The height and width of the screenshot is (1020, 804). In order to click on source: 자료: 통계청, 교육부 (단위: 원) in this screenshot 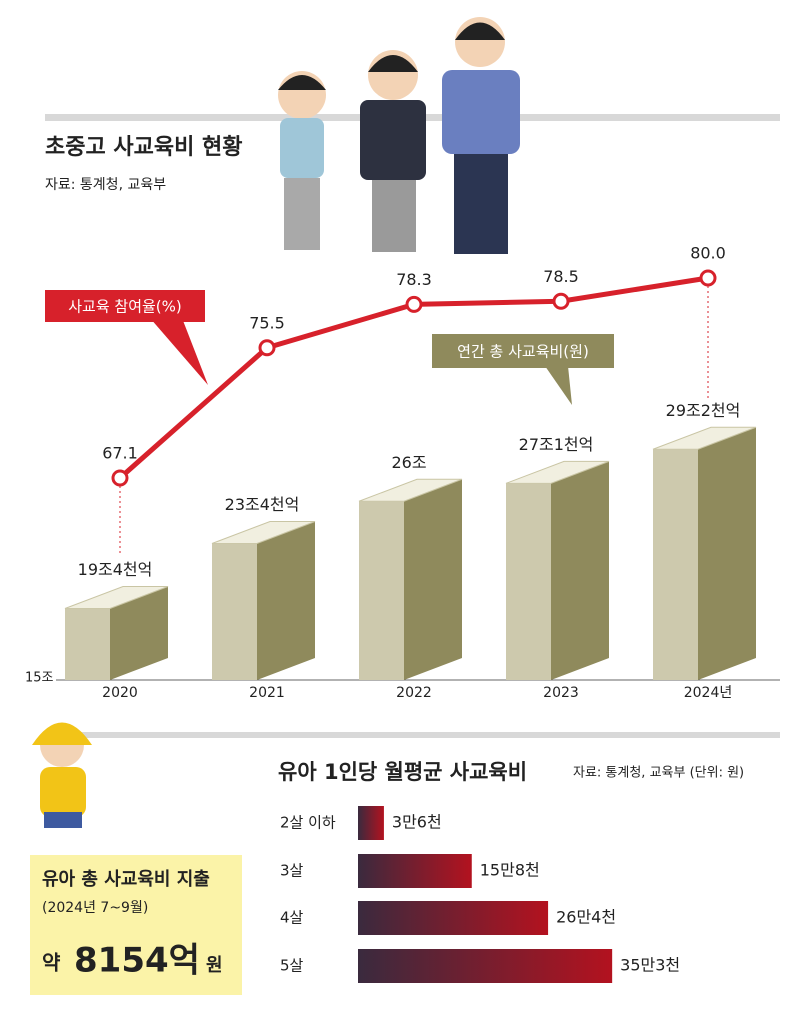, I will do `click(658, 773)`.